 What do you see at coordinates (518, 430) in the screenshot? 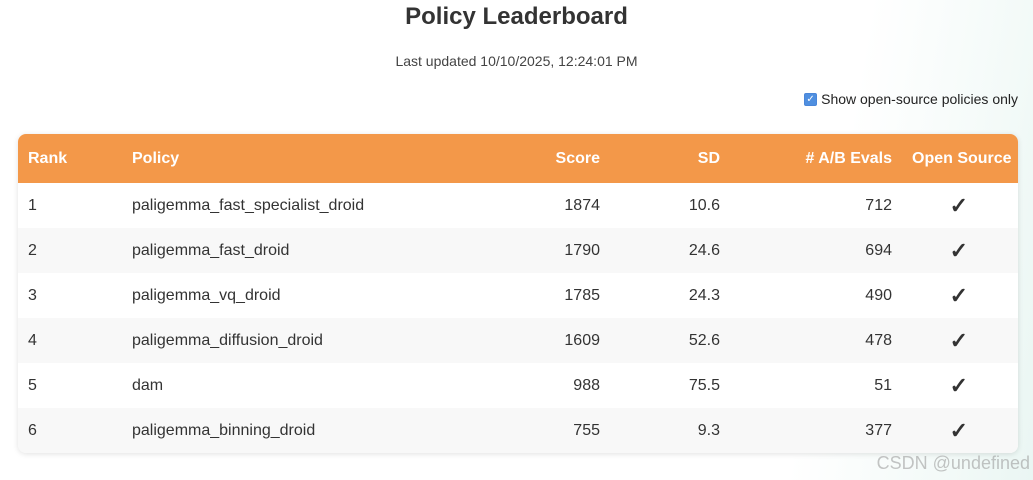
I see `table-row: 6 paligemma_binning_droid 755 9.3 377 ✓` at bounding box center [518, 430].